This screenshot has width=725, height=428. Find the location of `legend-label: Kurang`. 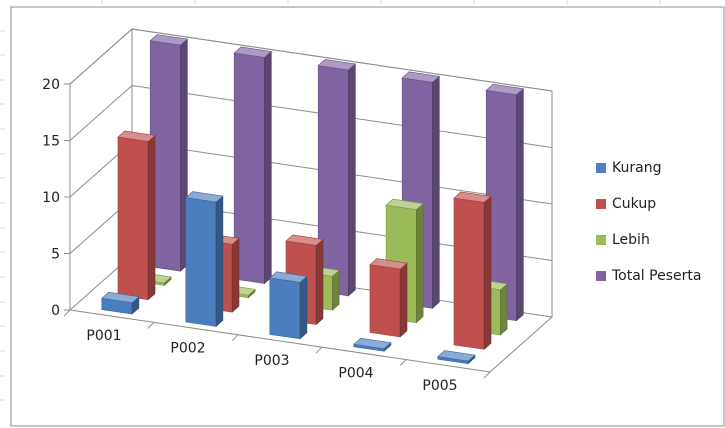

legend-label: Kurang is located at coordinates (636, 168).